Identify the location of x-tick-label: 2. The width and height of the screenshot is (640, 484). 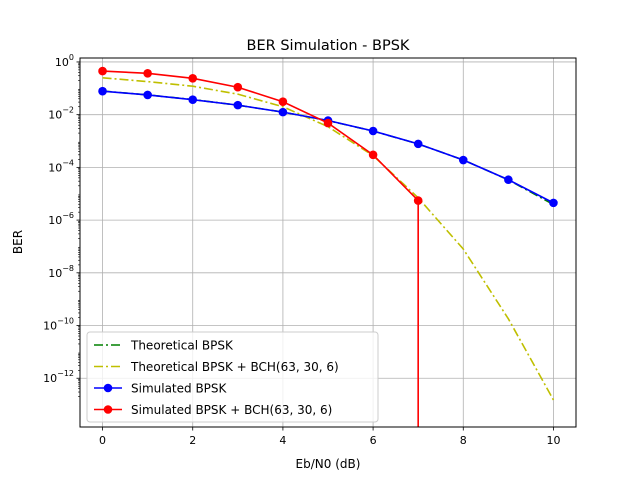
(192, 440).